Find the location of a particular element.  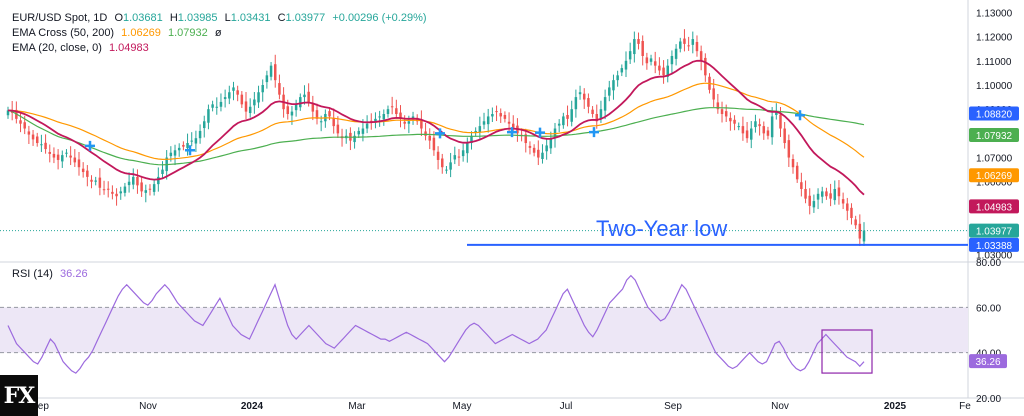

price-label-text: 1.06269 is located at coordinates (994, 176).